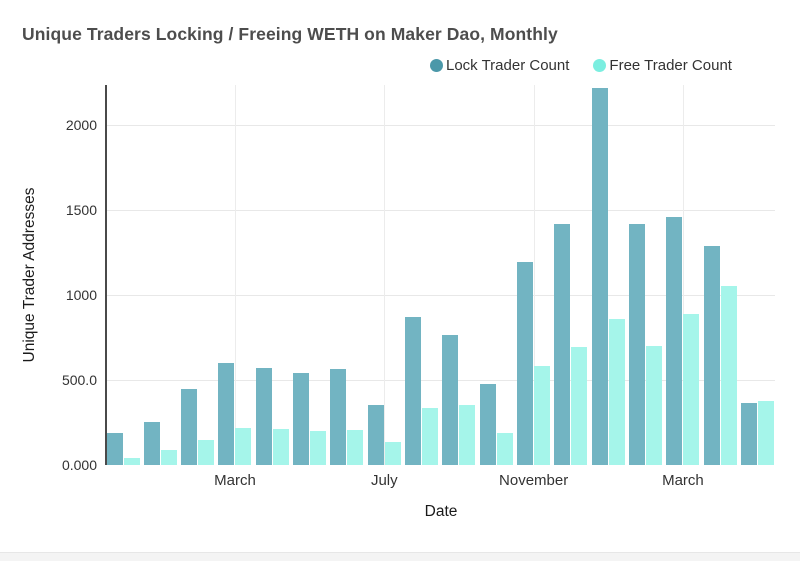 This screenshot has width=800, height=561. I want to click on y-tick-label: 500.0, so click(79, 380).